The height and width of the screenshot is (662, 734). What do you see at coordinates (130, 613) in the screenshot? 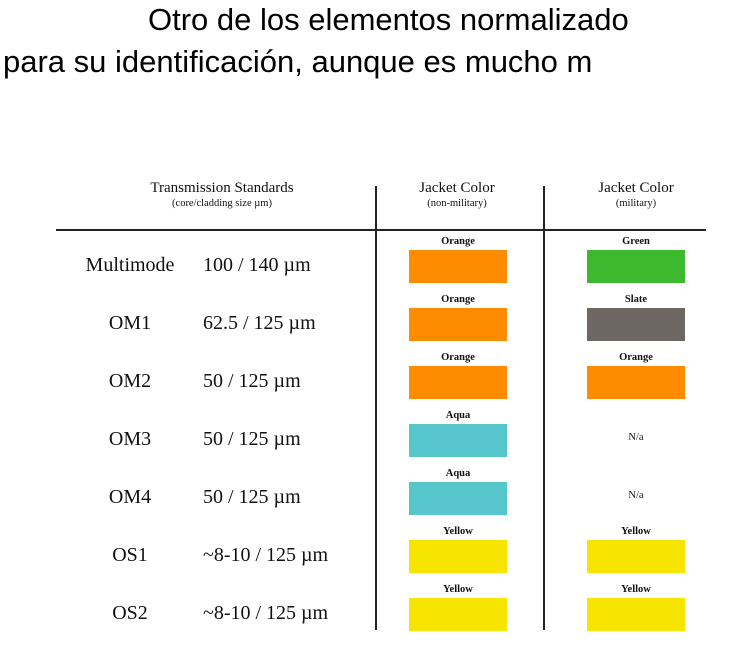
I see `row-name: OS2` at bounding box center [130, 613].